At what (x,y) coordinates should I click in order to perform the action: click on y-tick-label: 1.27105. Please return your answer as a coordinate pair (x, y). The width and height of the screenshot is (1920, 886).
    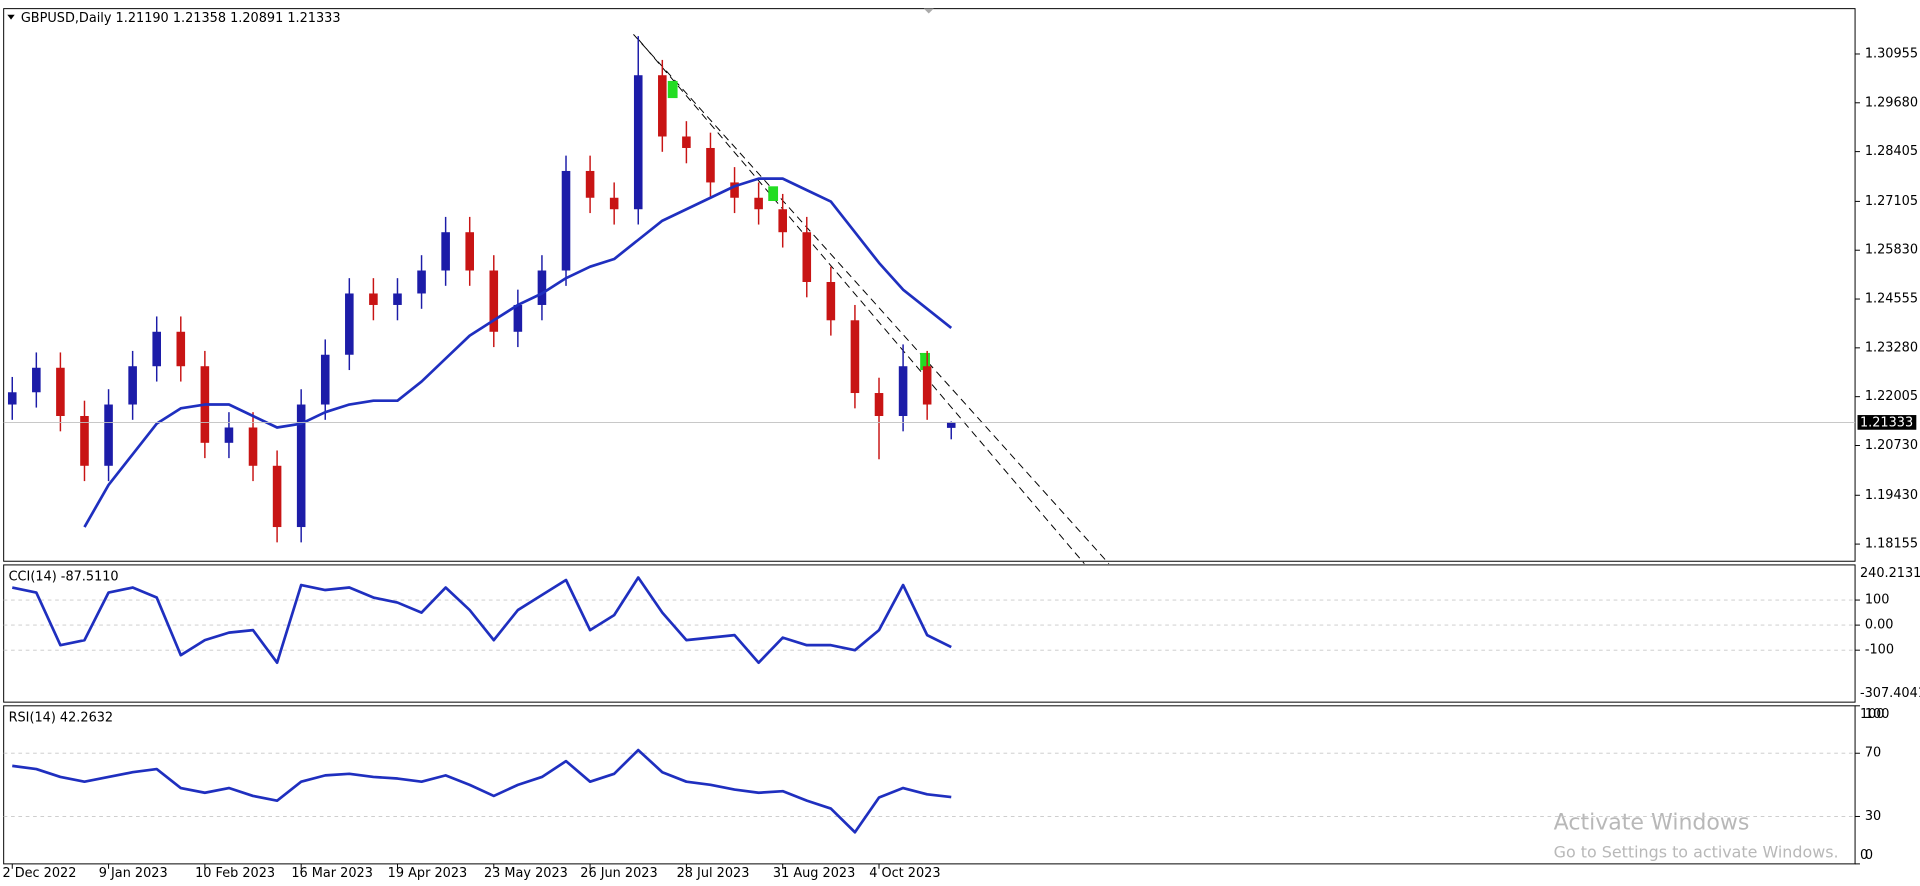
    Looking at the image, I should click on (1891, 201).